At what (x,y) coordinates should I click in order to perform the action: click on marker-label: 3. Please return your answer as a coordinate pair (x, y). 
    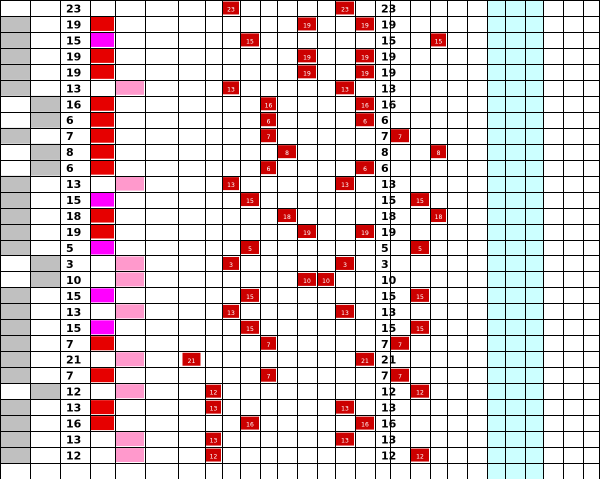
    Looking at the image, I should click on (231, 265).